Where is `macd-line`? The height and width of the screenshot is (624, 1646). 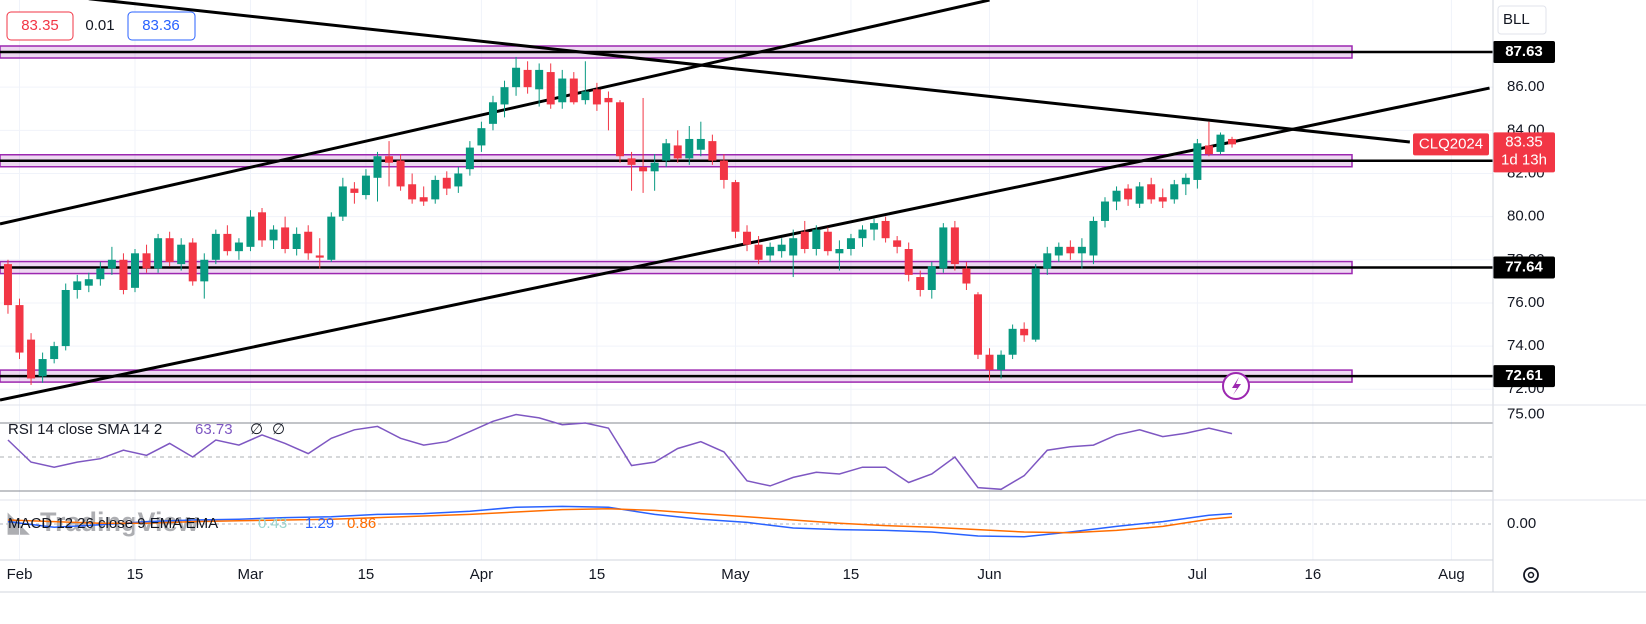 macd-line is located at coordinates (620, 521).